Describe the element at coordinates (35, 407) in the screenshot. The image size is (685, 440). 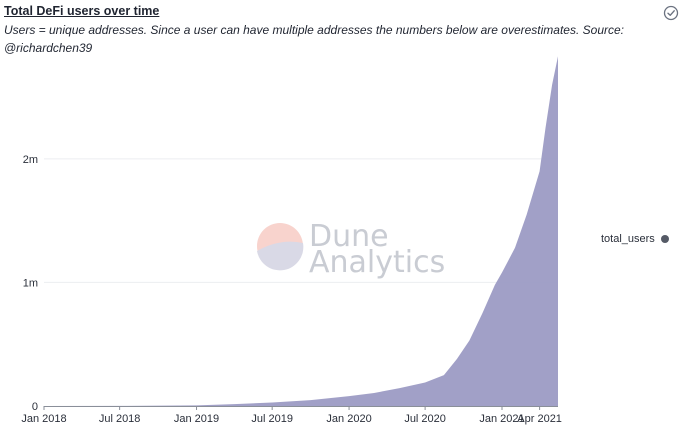
I see `y-tick-label: 0` at that location.